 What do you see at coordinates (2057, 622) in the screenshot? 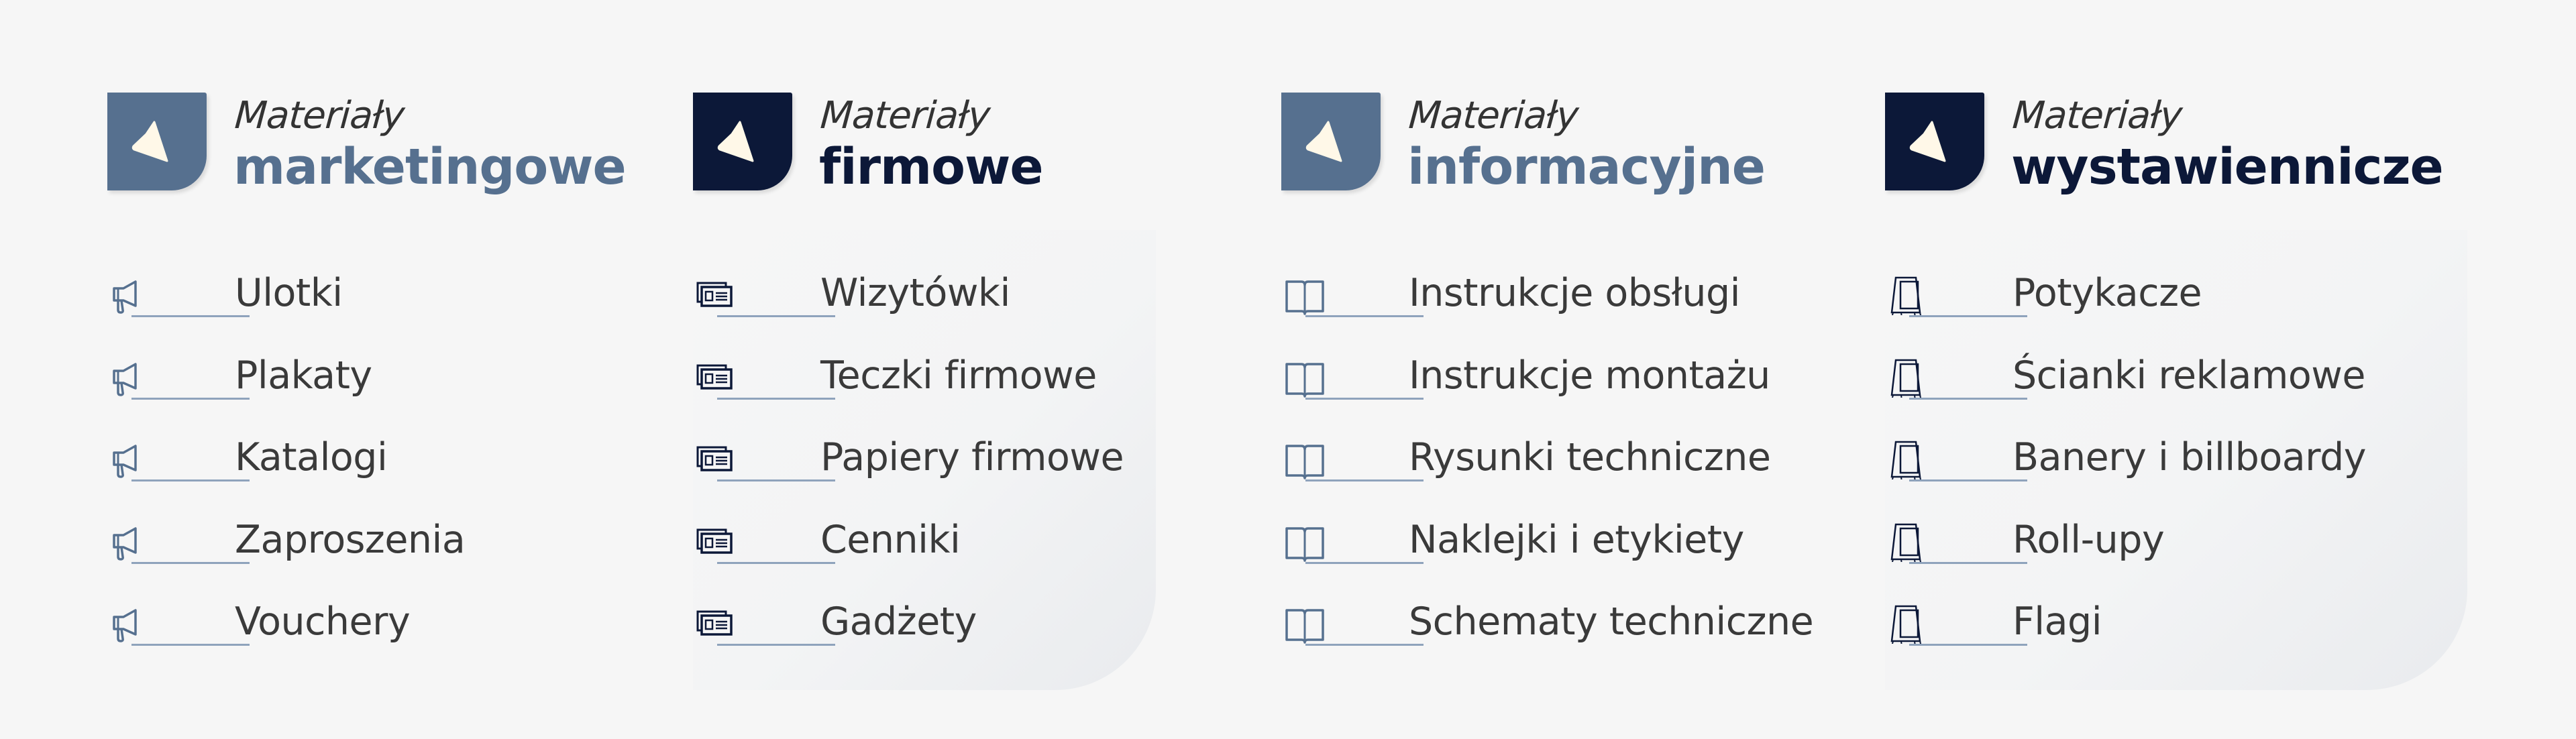
I see `list-item-label: Flagi` at bounding box center [2057, 622].